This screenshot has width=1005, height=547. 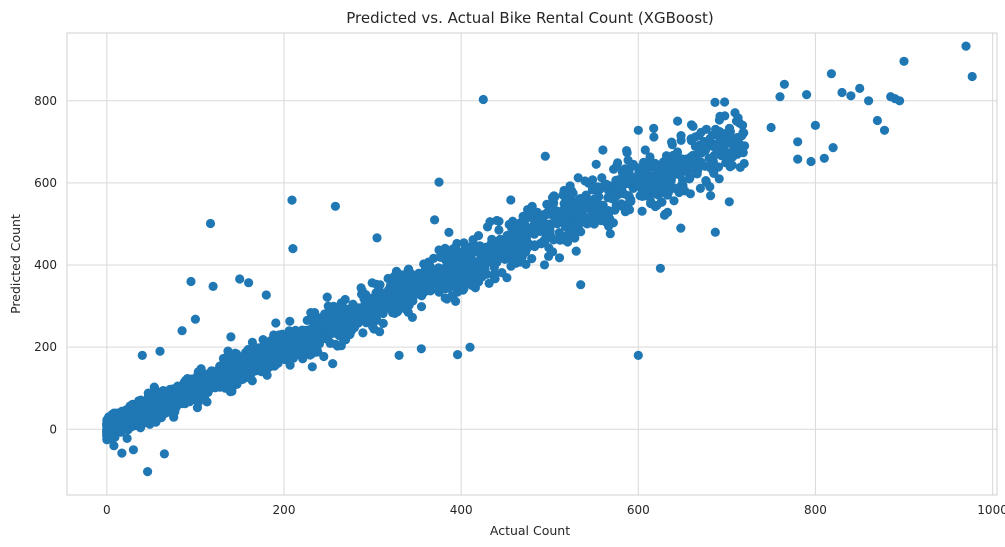 What do you see at coordinates (45, 101) in the screenshot?
I see `y-tick-label: 800` at bounding box center [45, 101].